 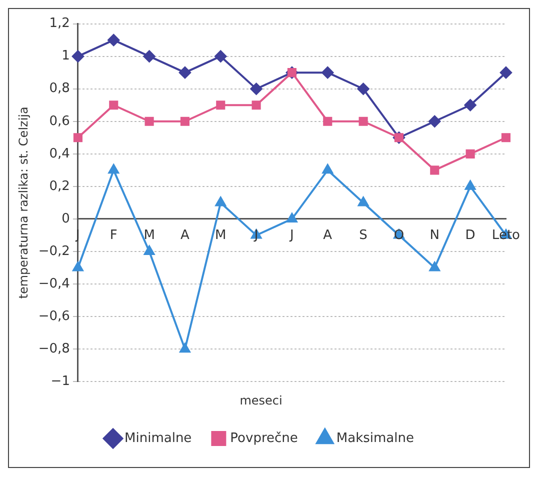 I want to click on legend-label: Povprečne, so click(x=264, y=438).